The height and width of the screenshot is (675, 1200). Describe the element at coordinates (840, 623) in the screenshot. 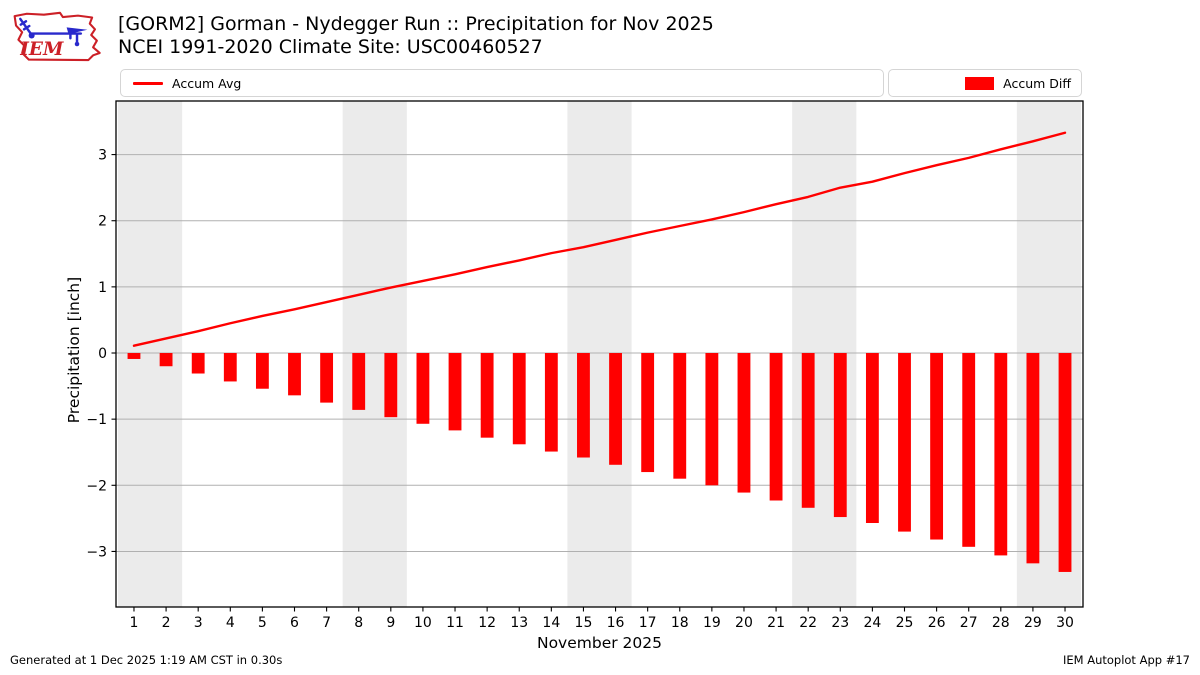

I see `x-tick-label: 23` at that location.